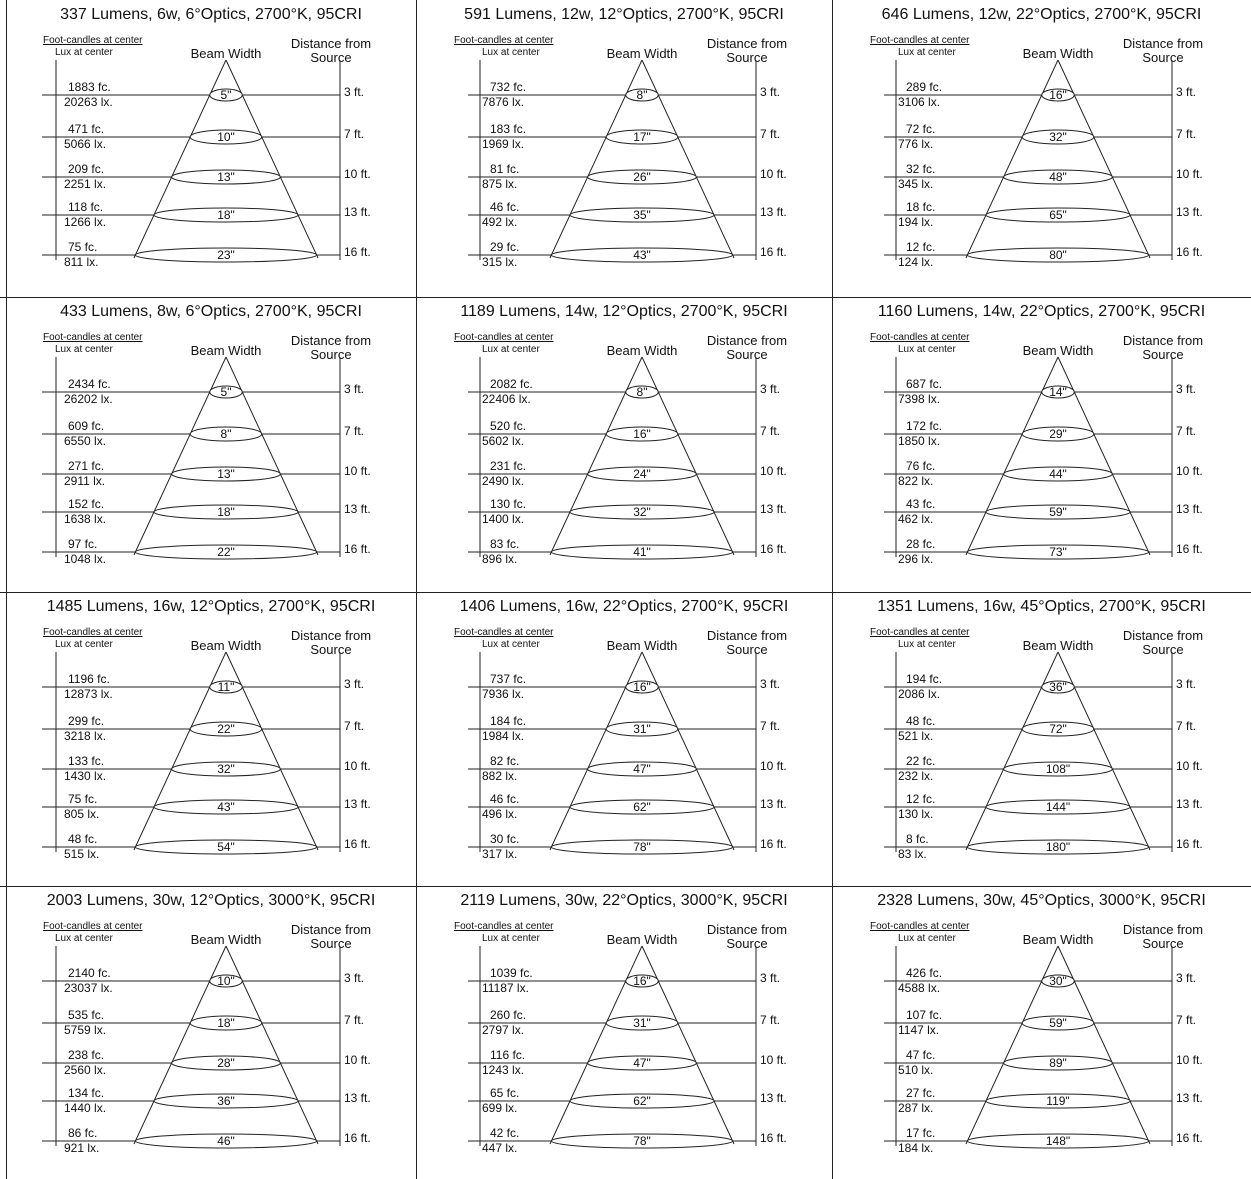 This screenshot has height=1179, width=1251. What do you see at coordinates (1058, 1063) in the screenshot?
I see `beam-width-value: 89"` at bounding box center [1058, 1063].